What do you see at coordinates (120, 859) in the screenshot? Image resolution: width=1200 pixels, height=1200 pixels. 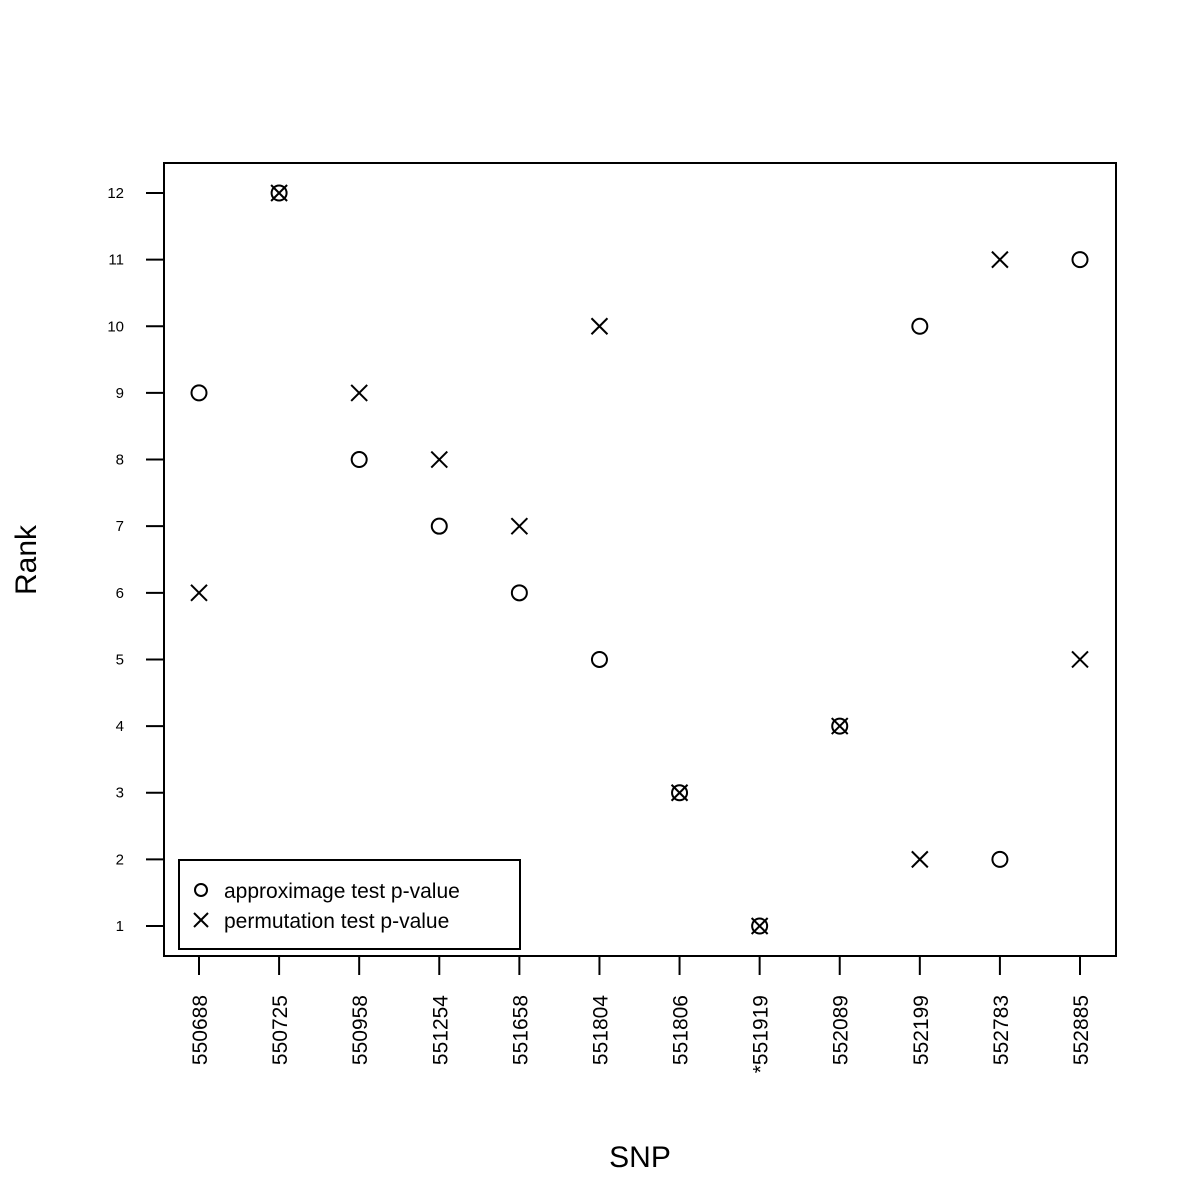 I see `y-tick-label: 2` at bounding box center [120, 859].